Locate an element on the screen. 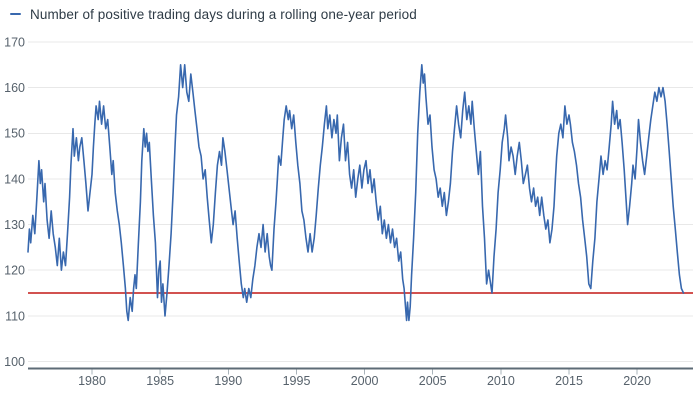  x-axis-label: 2010 is located at coordinates (501, 381).